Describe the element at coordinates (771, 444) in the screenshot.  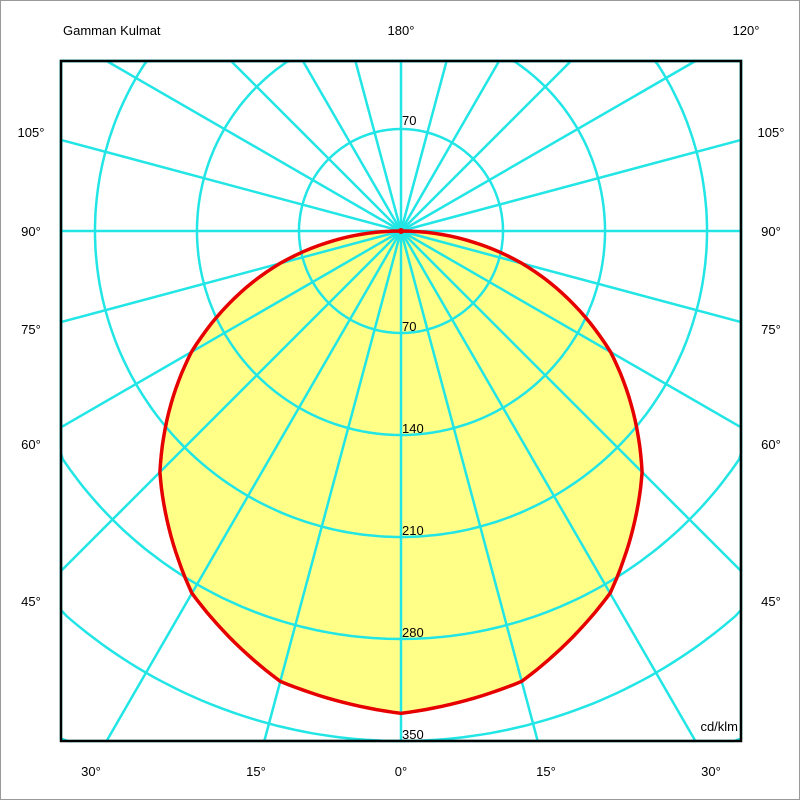
I see `right-label-60: 60°` at that location.